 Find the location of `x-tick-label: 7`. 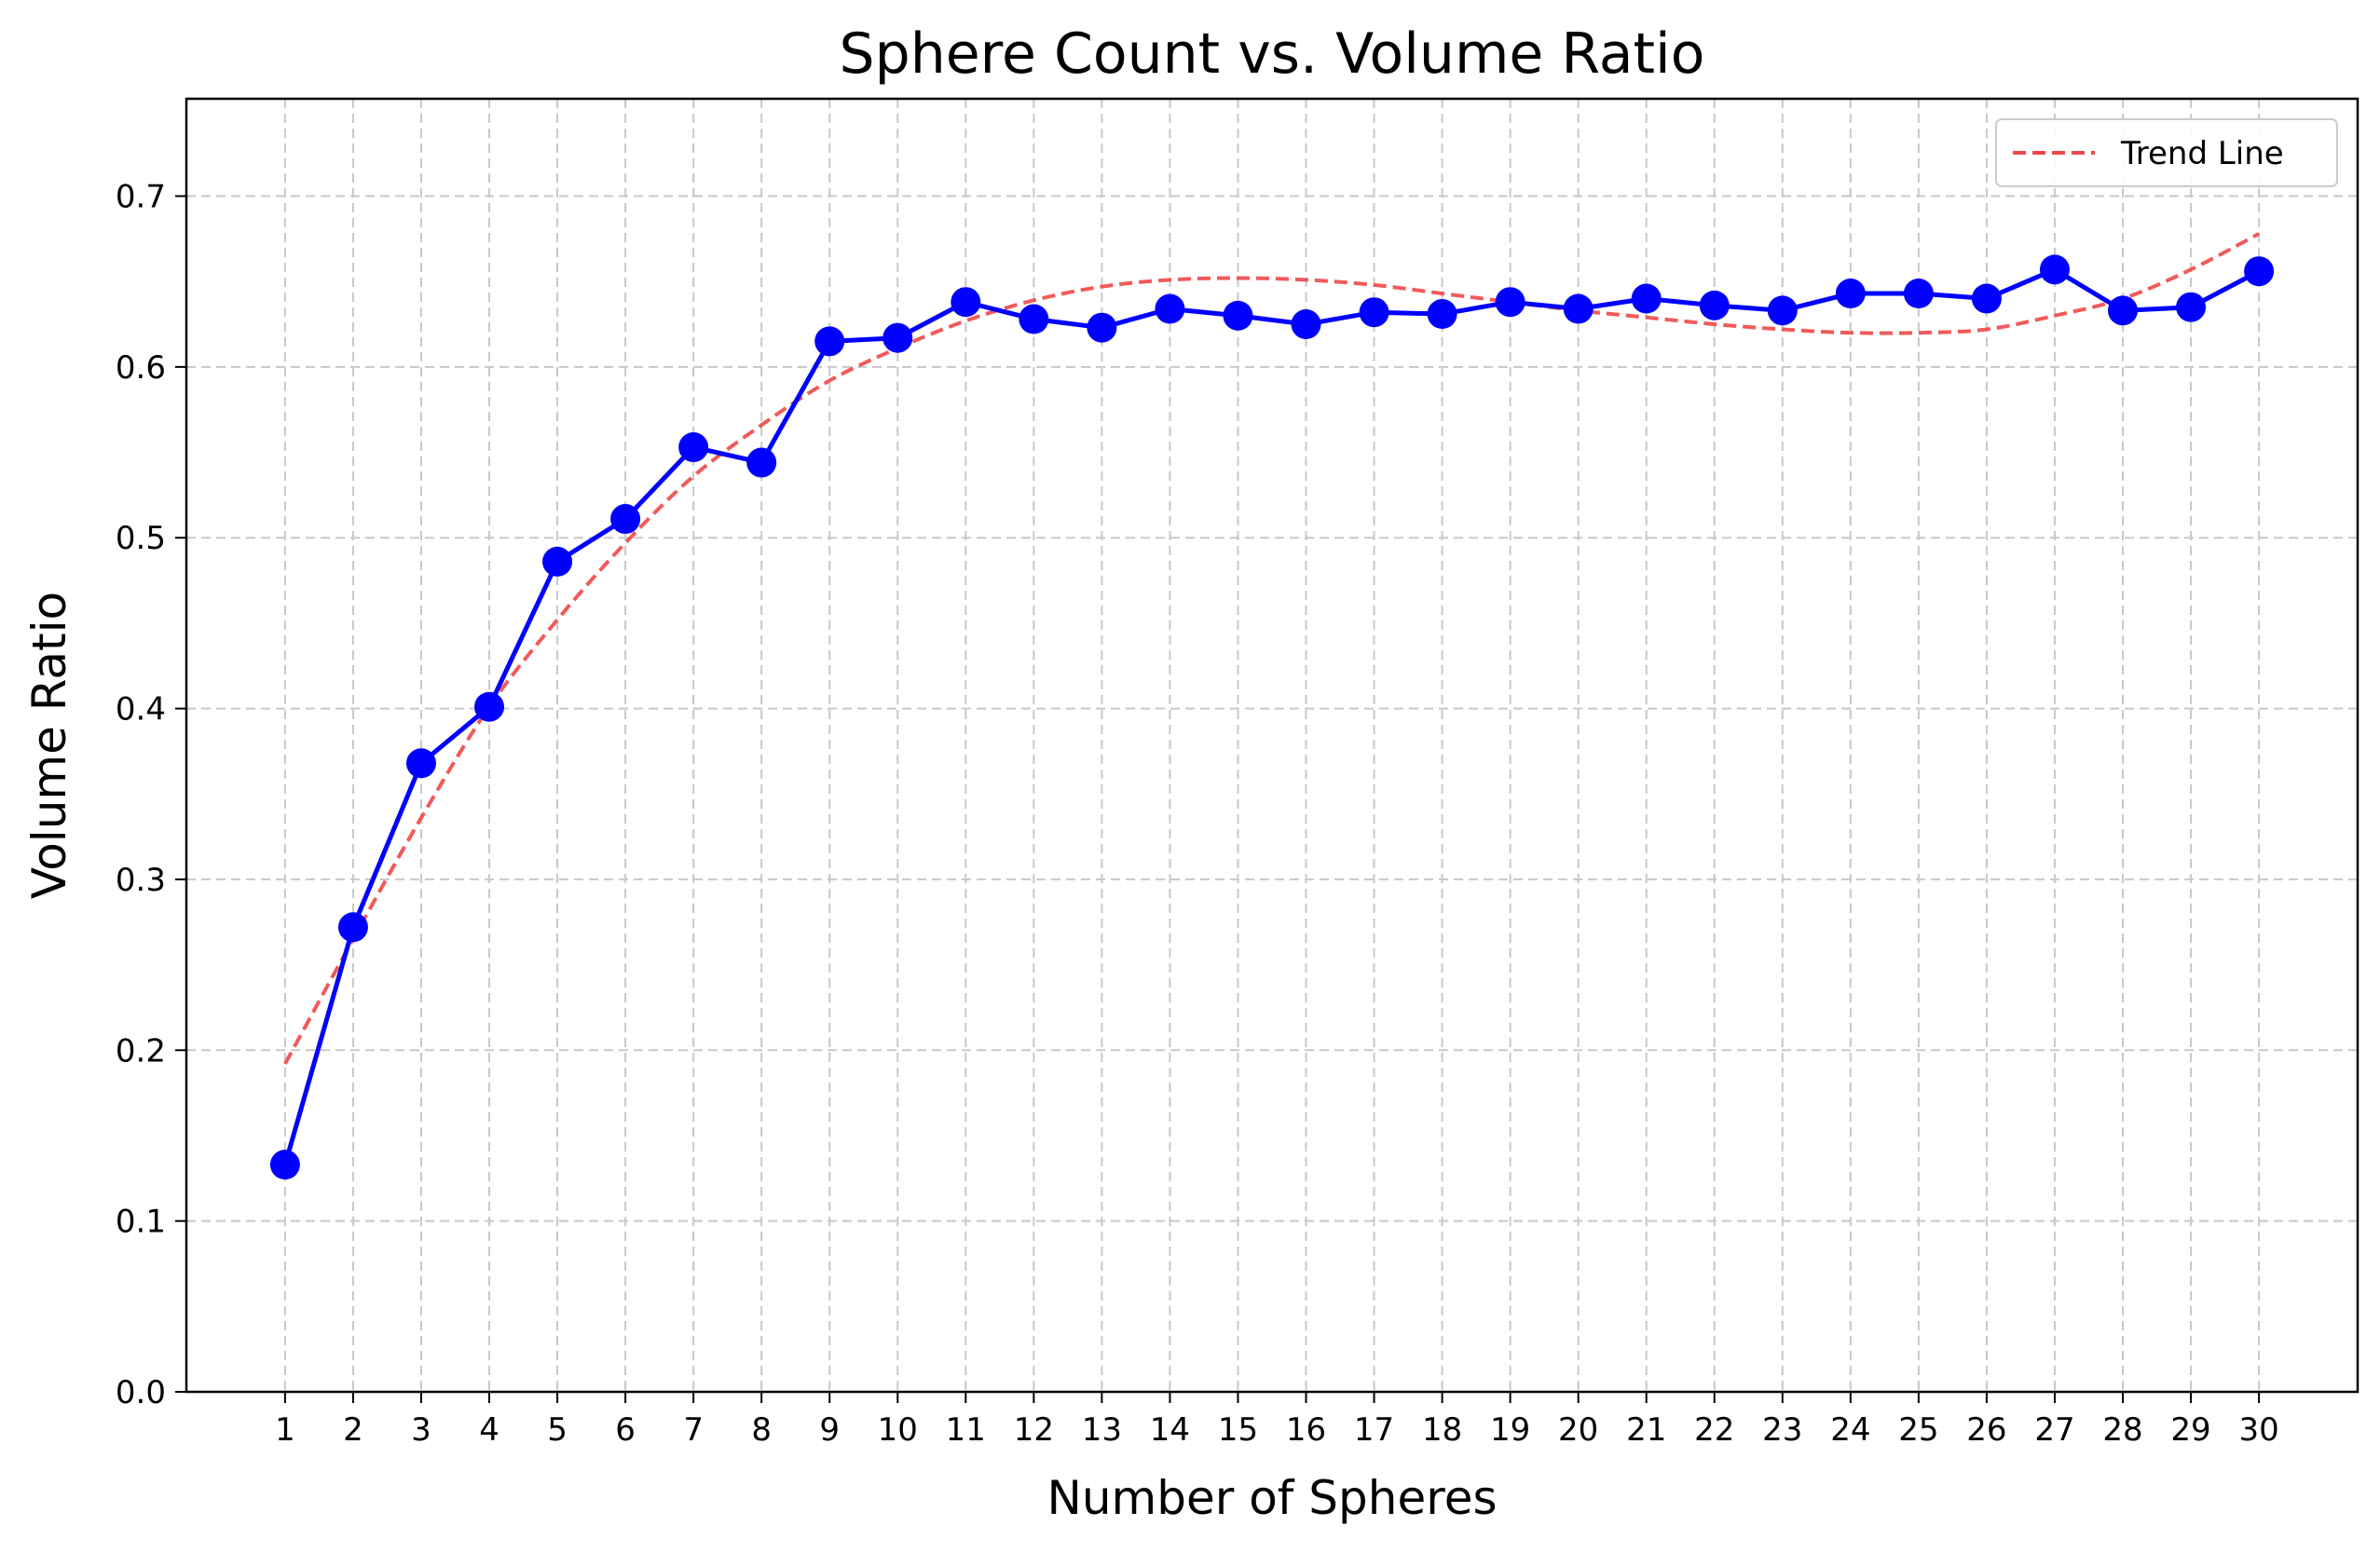

x-tick-label: 7 is located at coordinates (693, 1430).